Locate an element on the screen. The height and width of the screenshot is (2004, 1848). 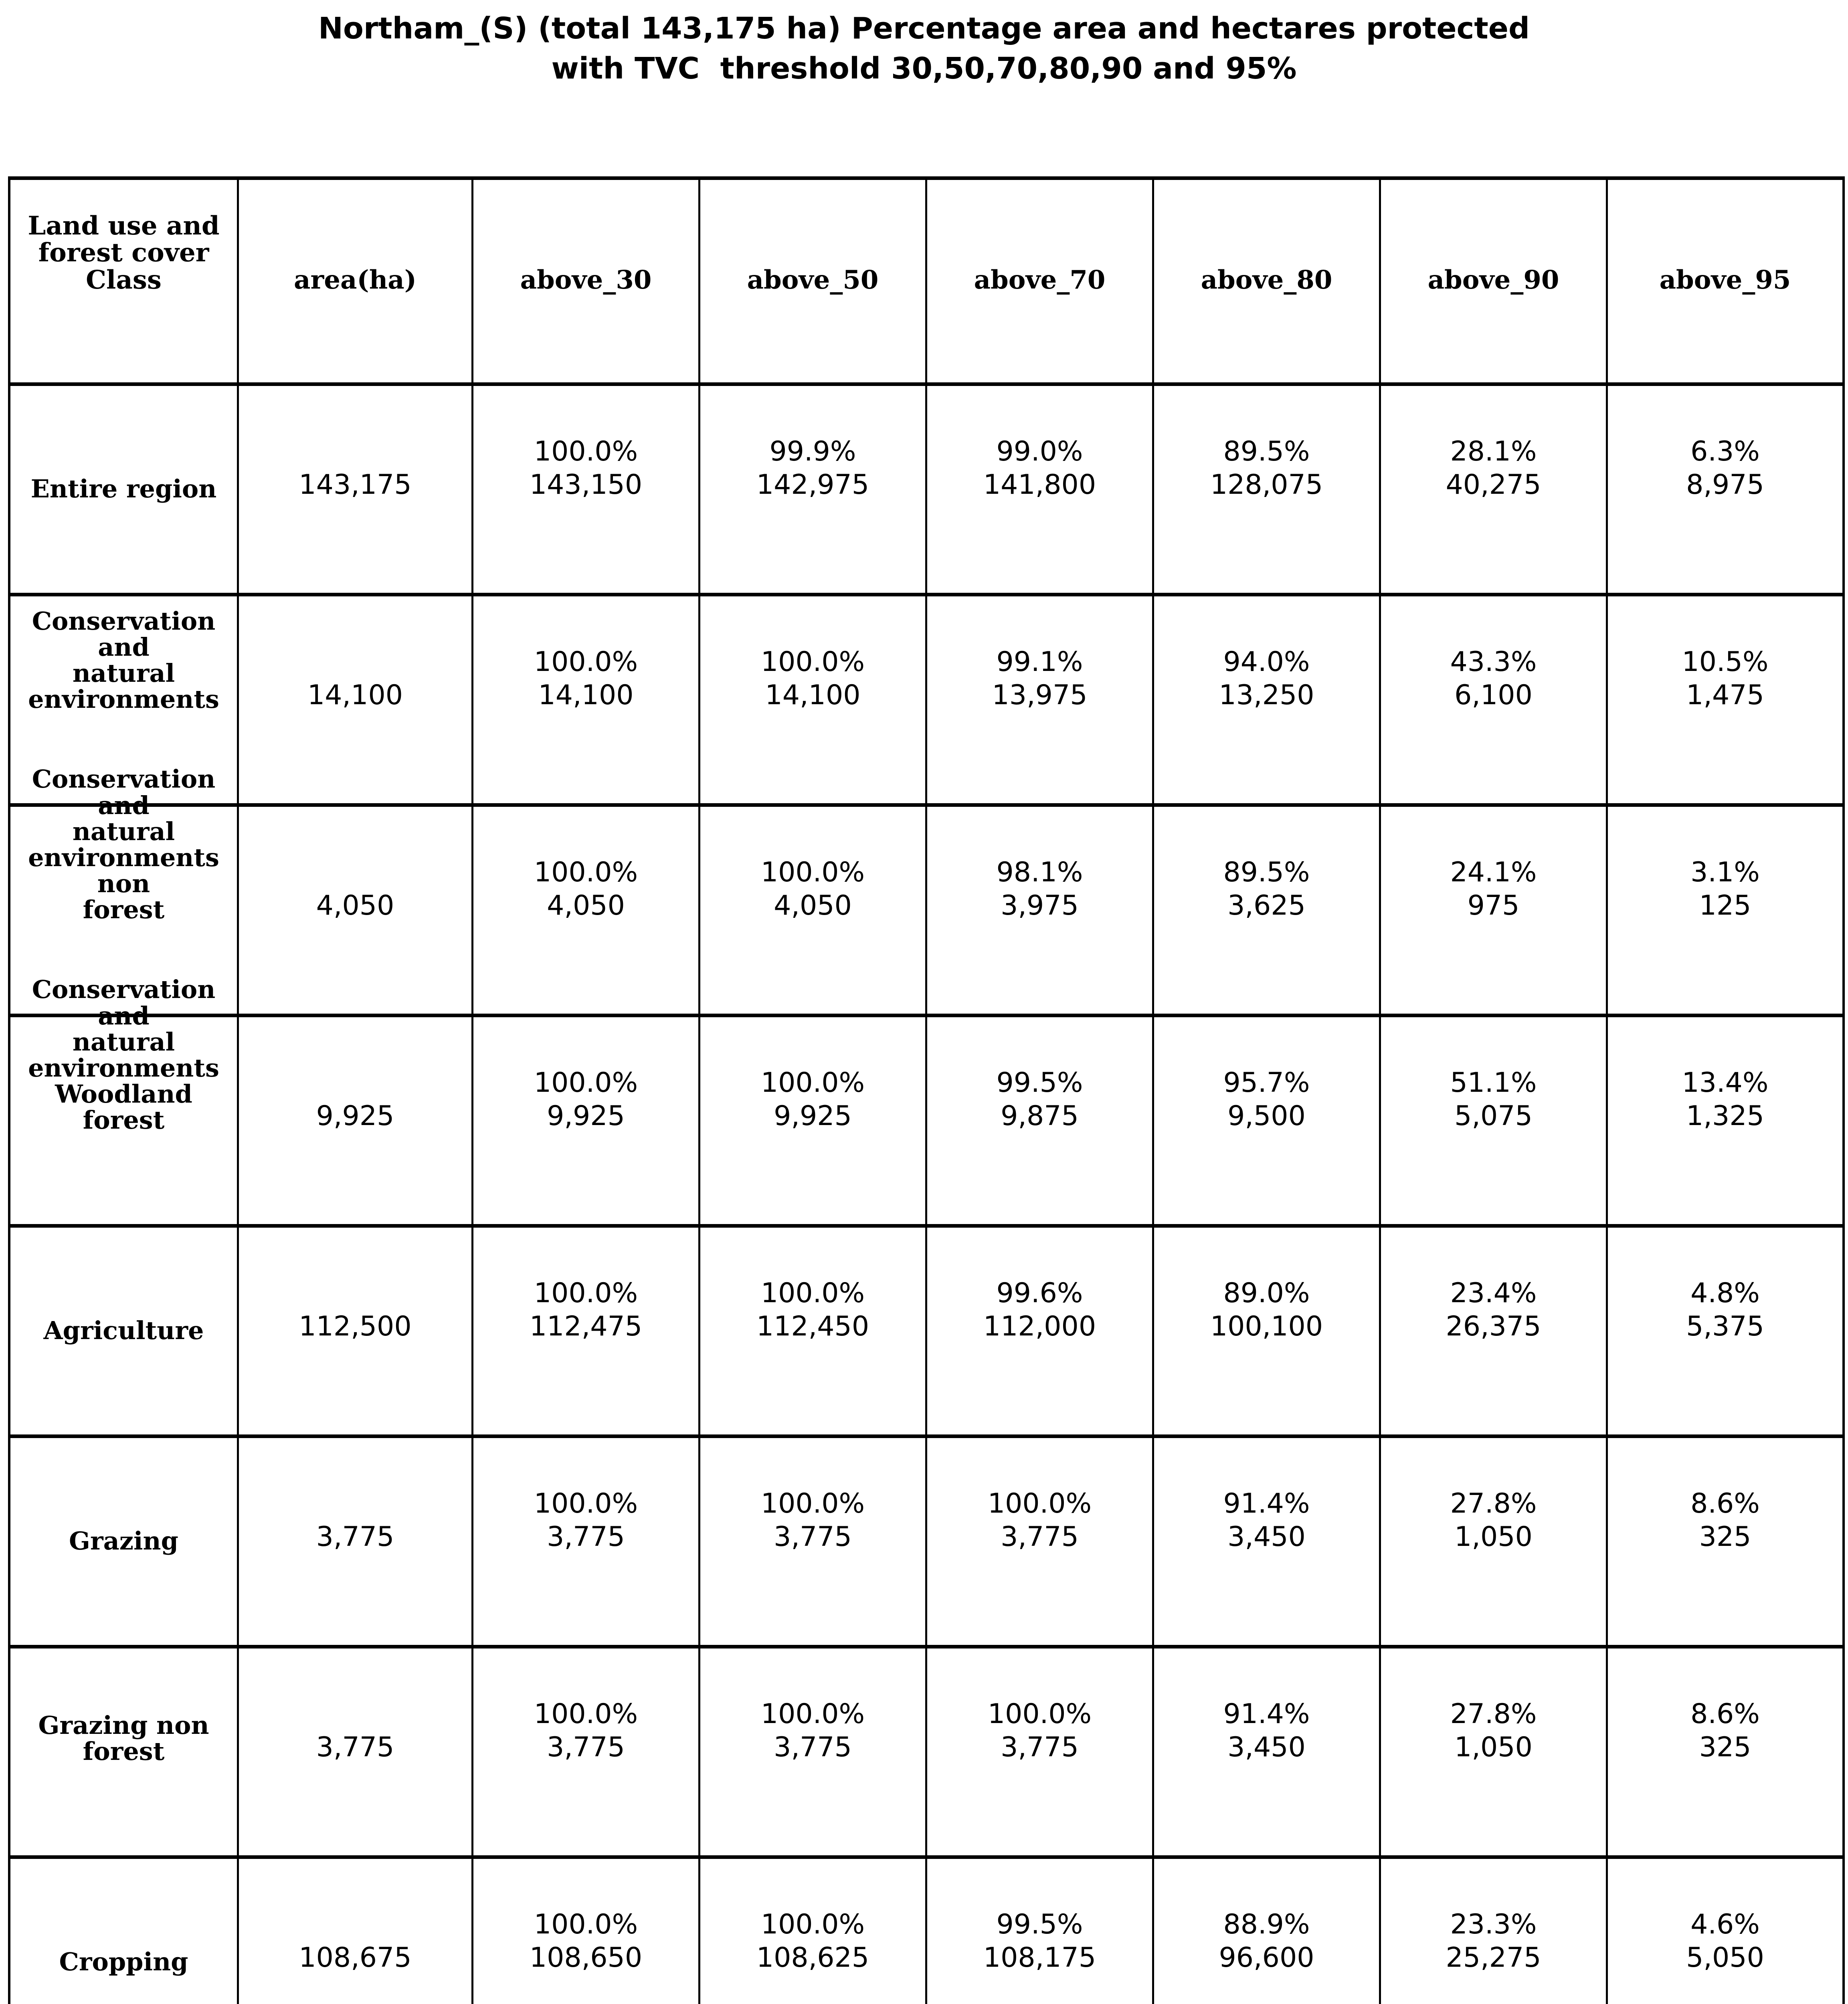
row-4-area-cell-text: 112,500 is located at coordinates (355, 1327).